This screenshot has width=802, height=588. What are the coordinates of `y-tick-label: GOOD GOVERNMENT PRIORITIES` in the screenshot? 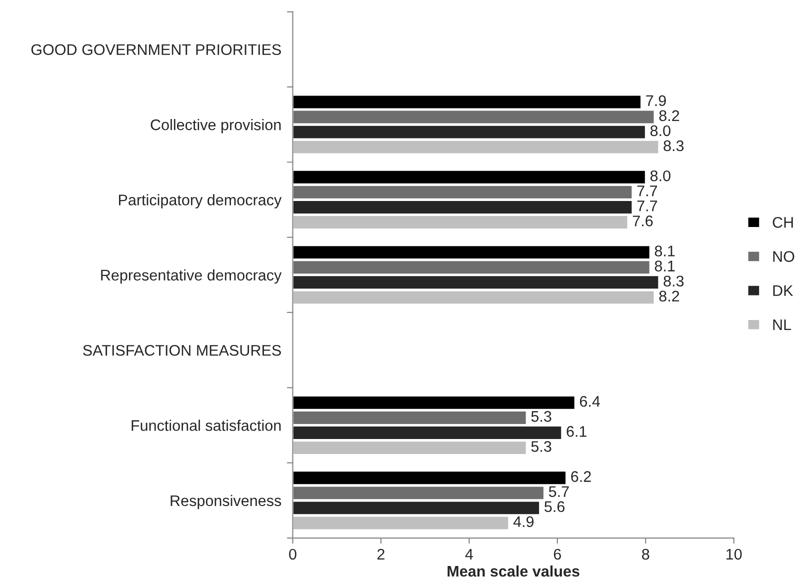 It's located at (156, 50).